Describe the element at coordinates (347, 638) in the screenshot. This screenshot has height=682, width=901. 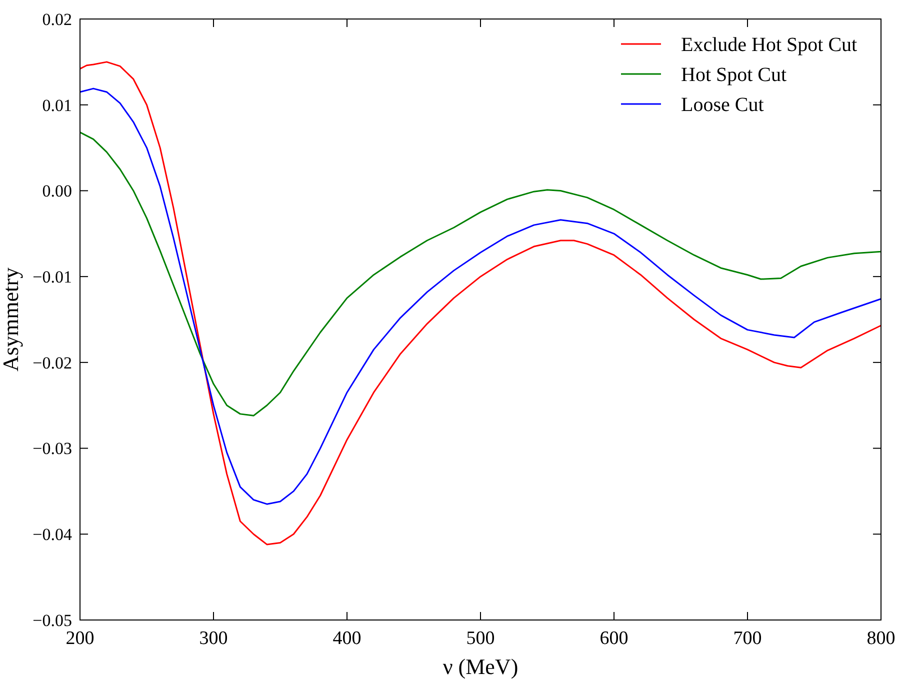
I see `x-tick-label: 400` at that location.